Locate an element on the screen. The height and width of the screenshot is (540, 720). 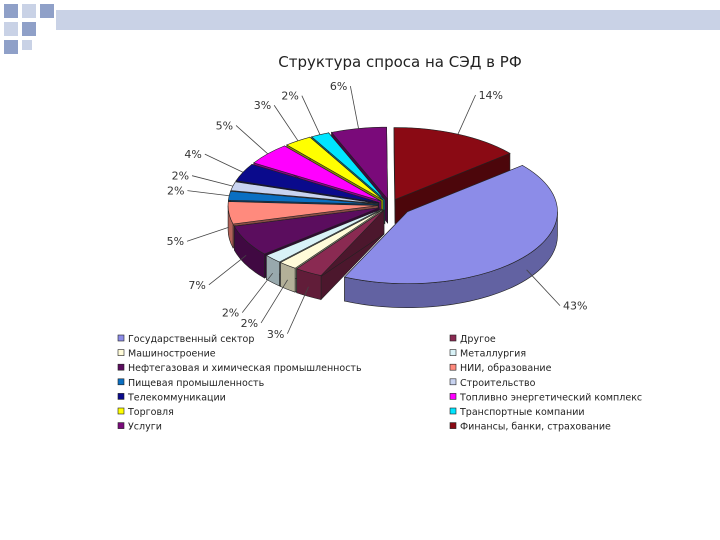
slice-percent-label: 43% is located at coordinates (575, 306).